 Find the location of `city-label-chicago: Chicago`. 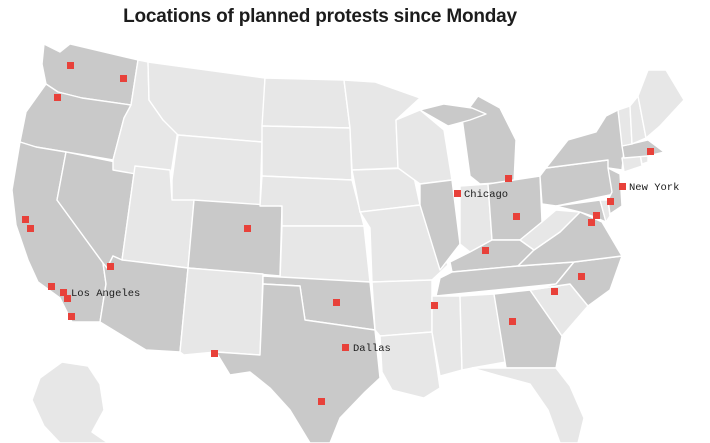

city-label-chicago: Chicago is located at coordinates (486, 195).